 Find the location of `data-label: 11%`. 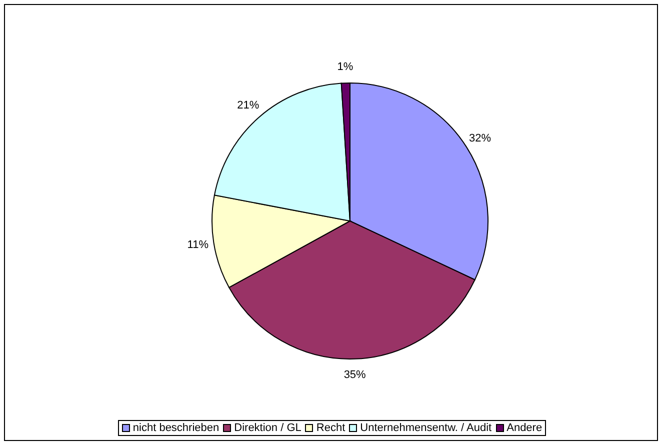

data-label: 11% is located at coordinates (198, 245).